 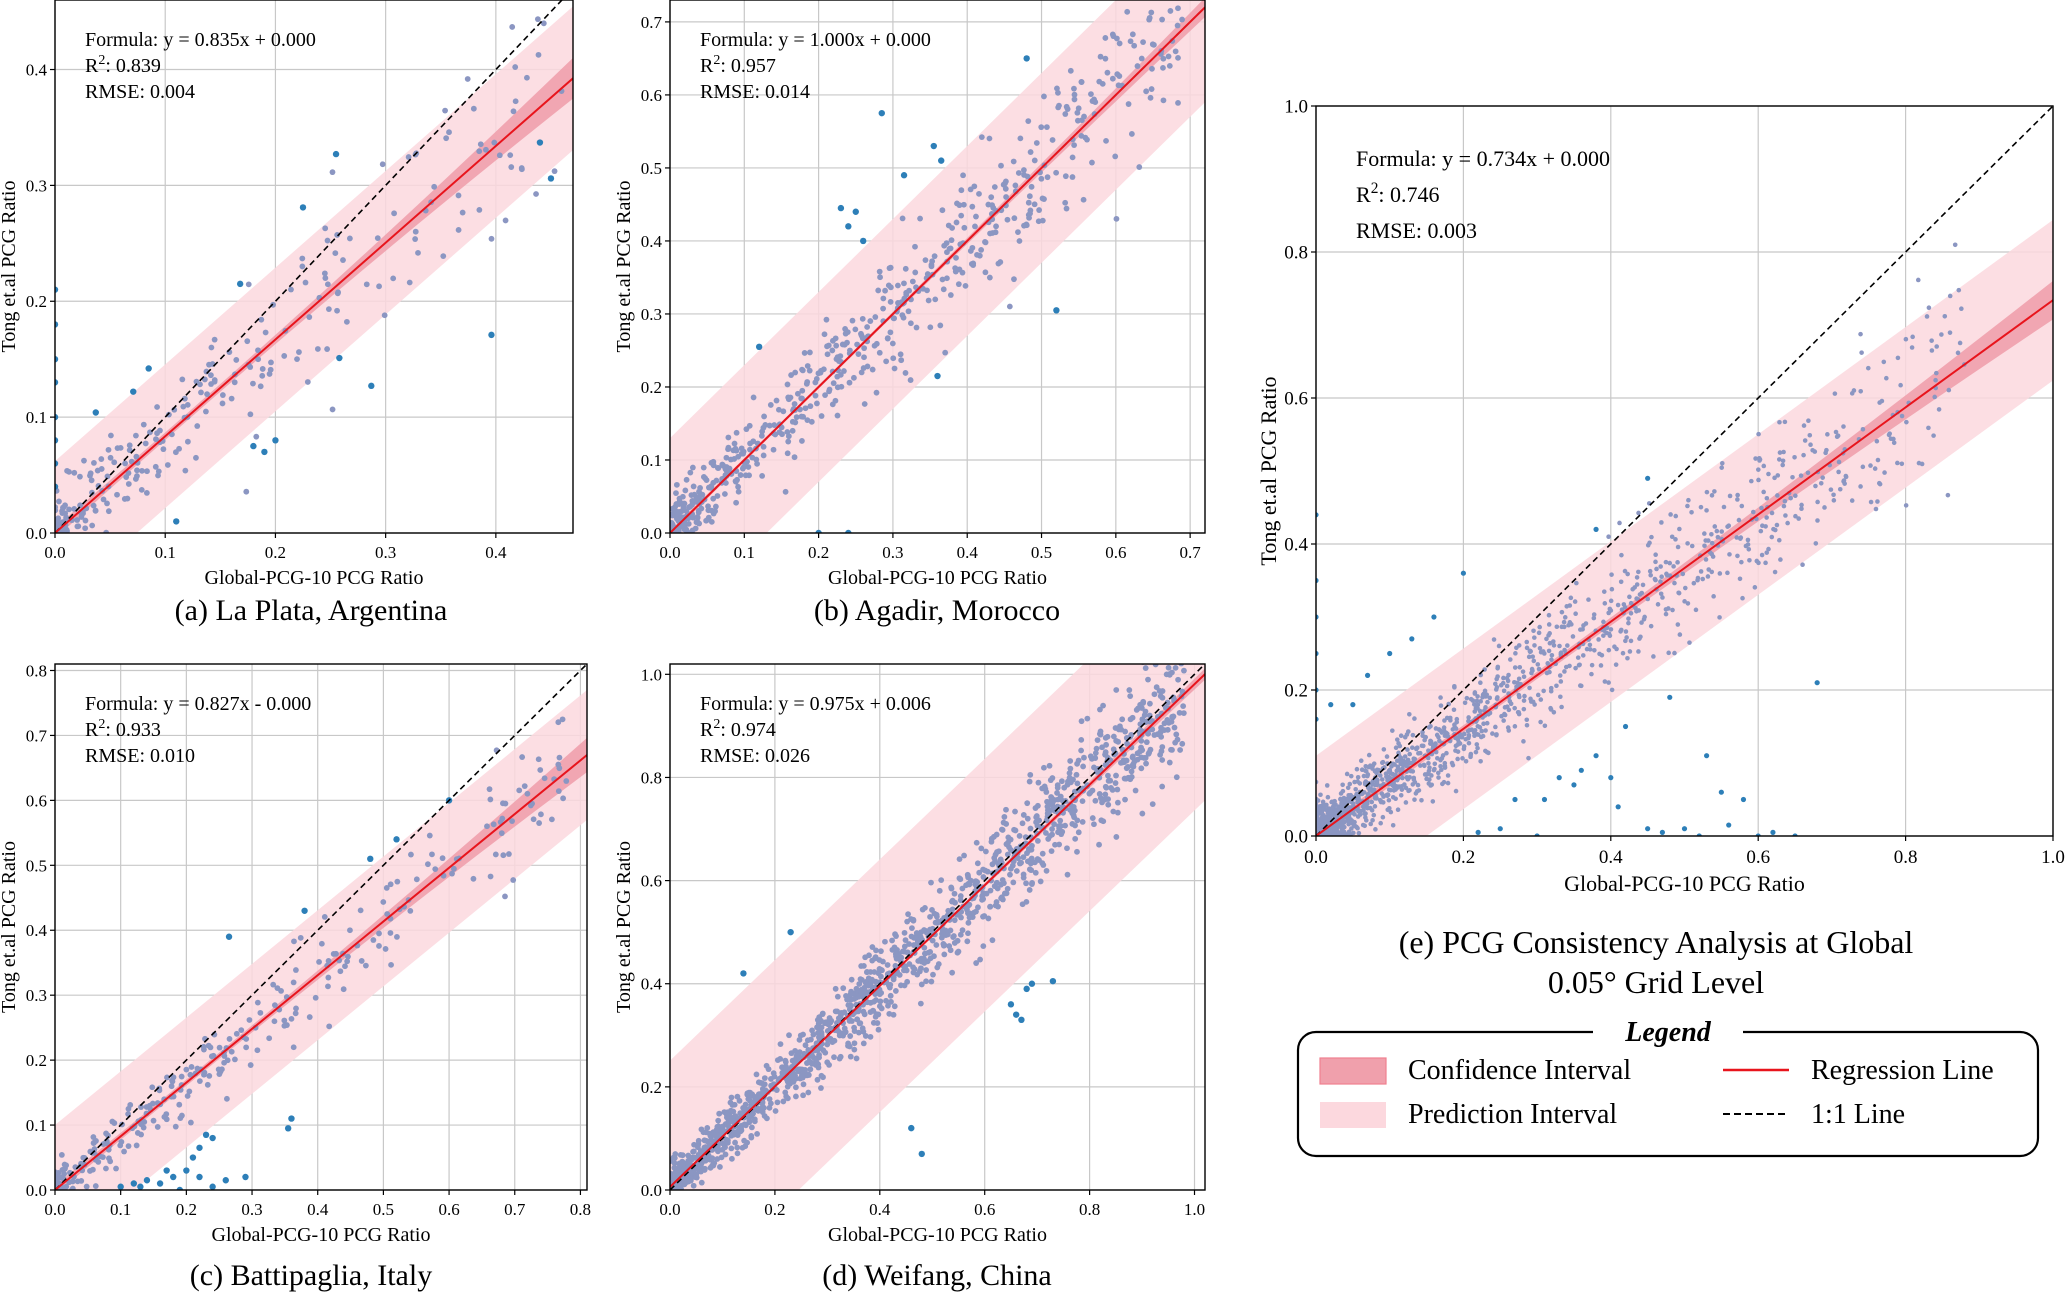 I want to click on x-tick-label: 0.4, so click(x=968, y=552).